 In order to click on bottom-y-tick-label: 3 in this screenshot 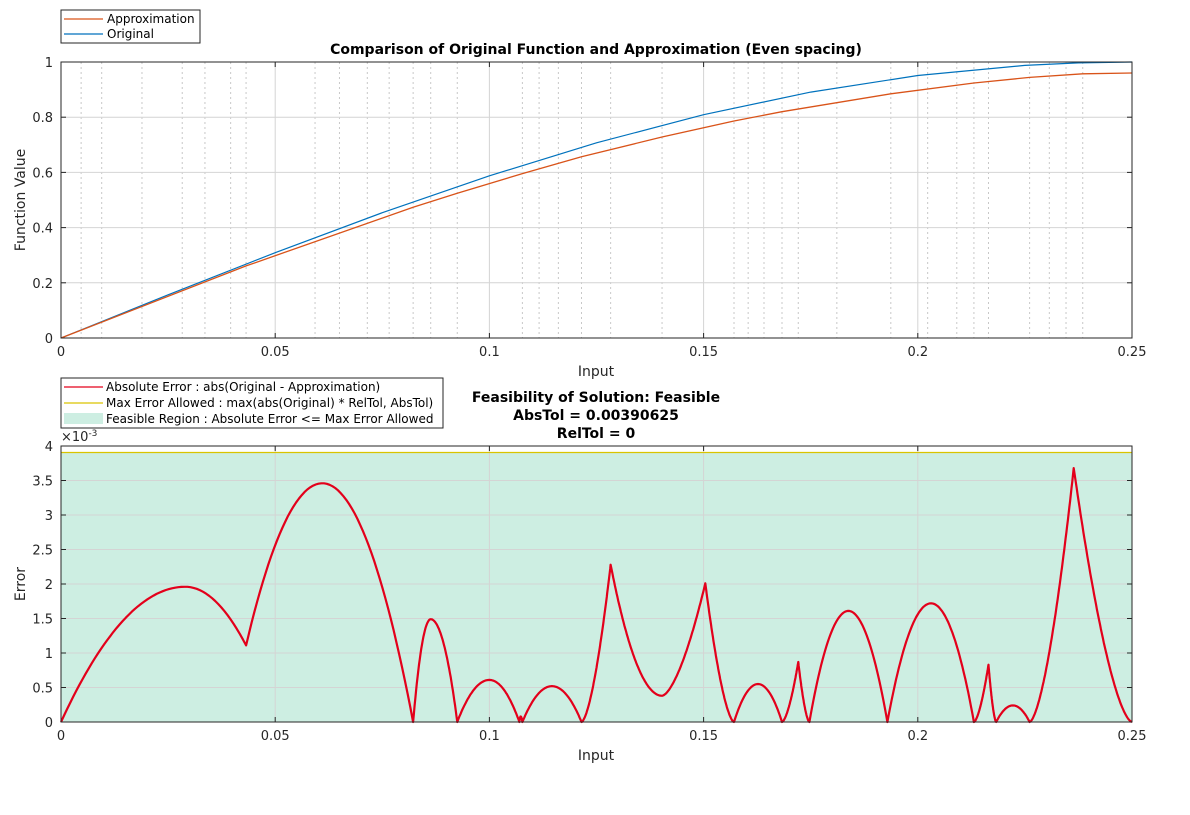, I will do `click(49, 516)`.